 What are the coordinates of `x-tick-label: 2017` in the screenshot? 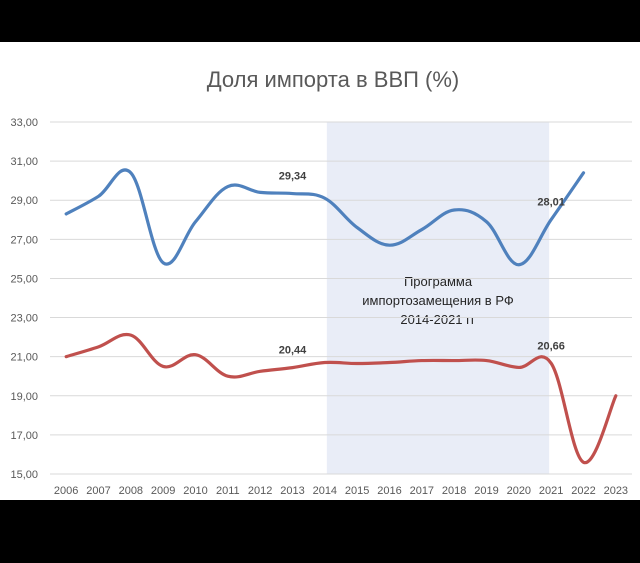 It's located at (422, 491).